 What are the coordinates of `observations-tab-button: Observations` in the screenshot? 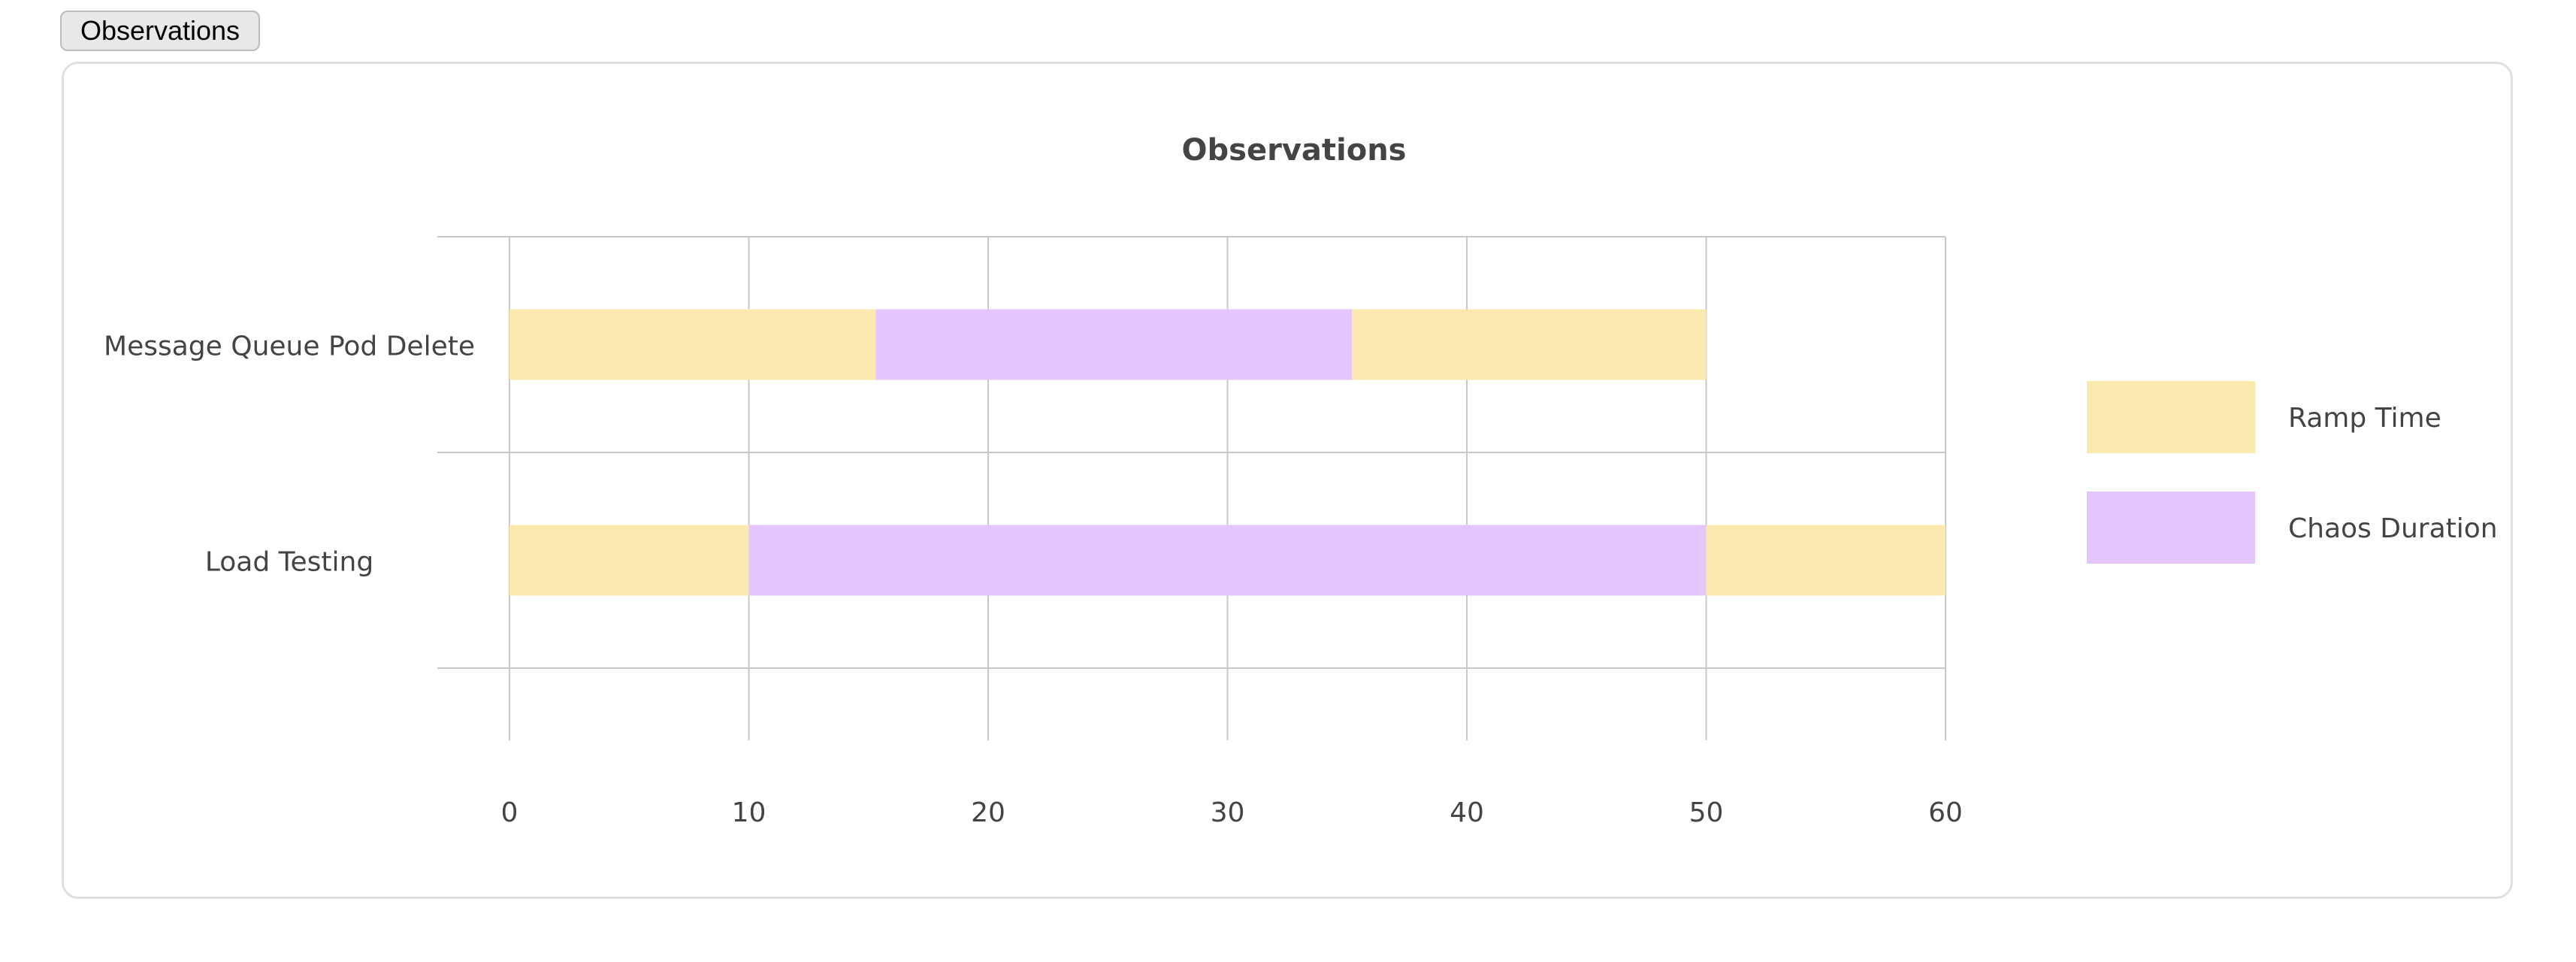 It's located at (160, 31).